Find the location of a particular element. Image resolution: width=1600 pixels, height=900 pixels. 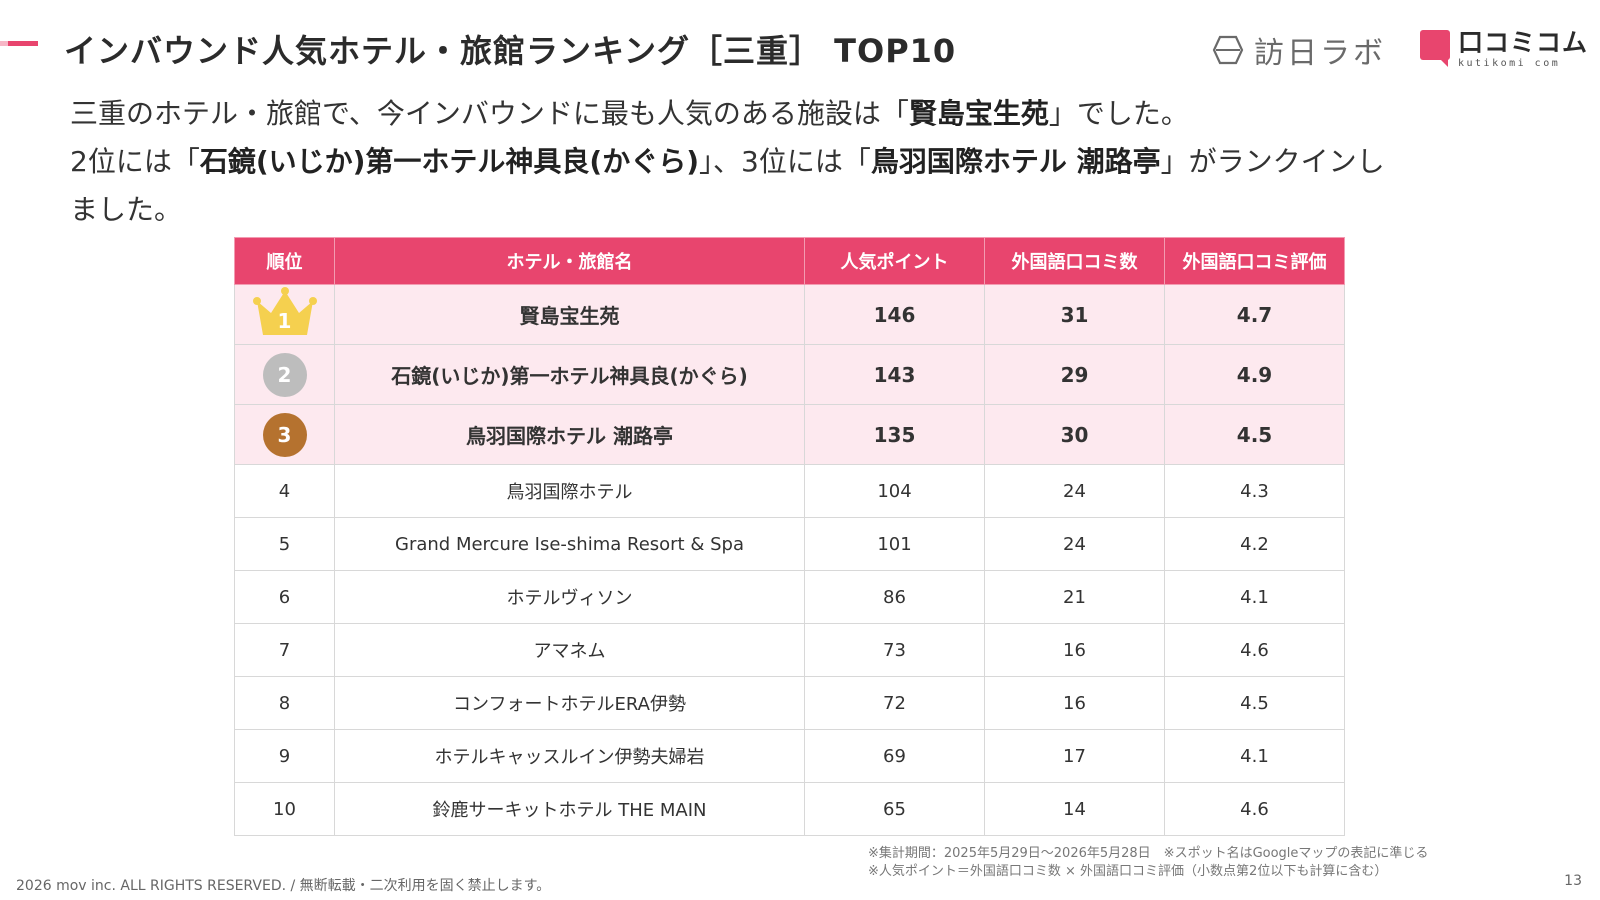

points-cell: 135 is located at coordinates (894, 434).